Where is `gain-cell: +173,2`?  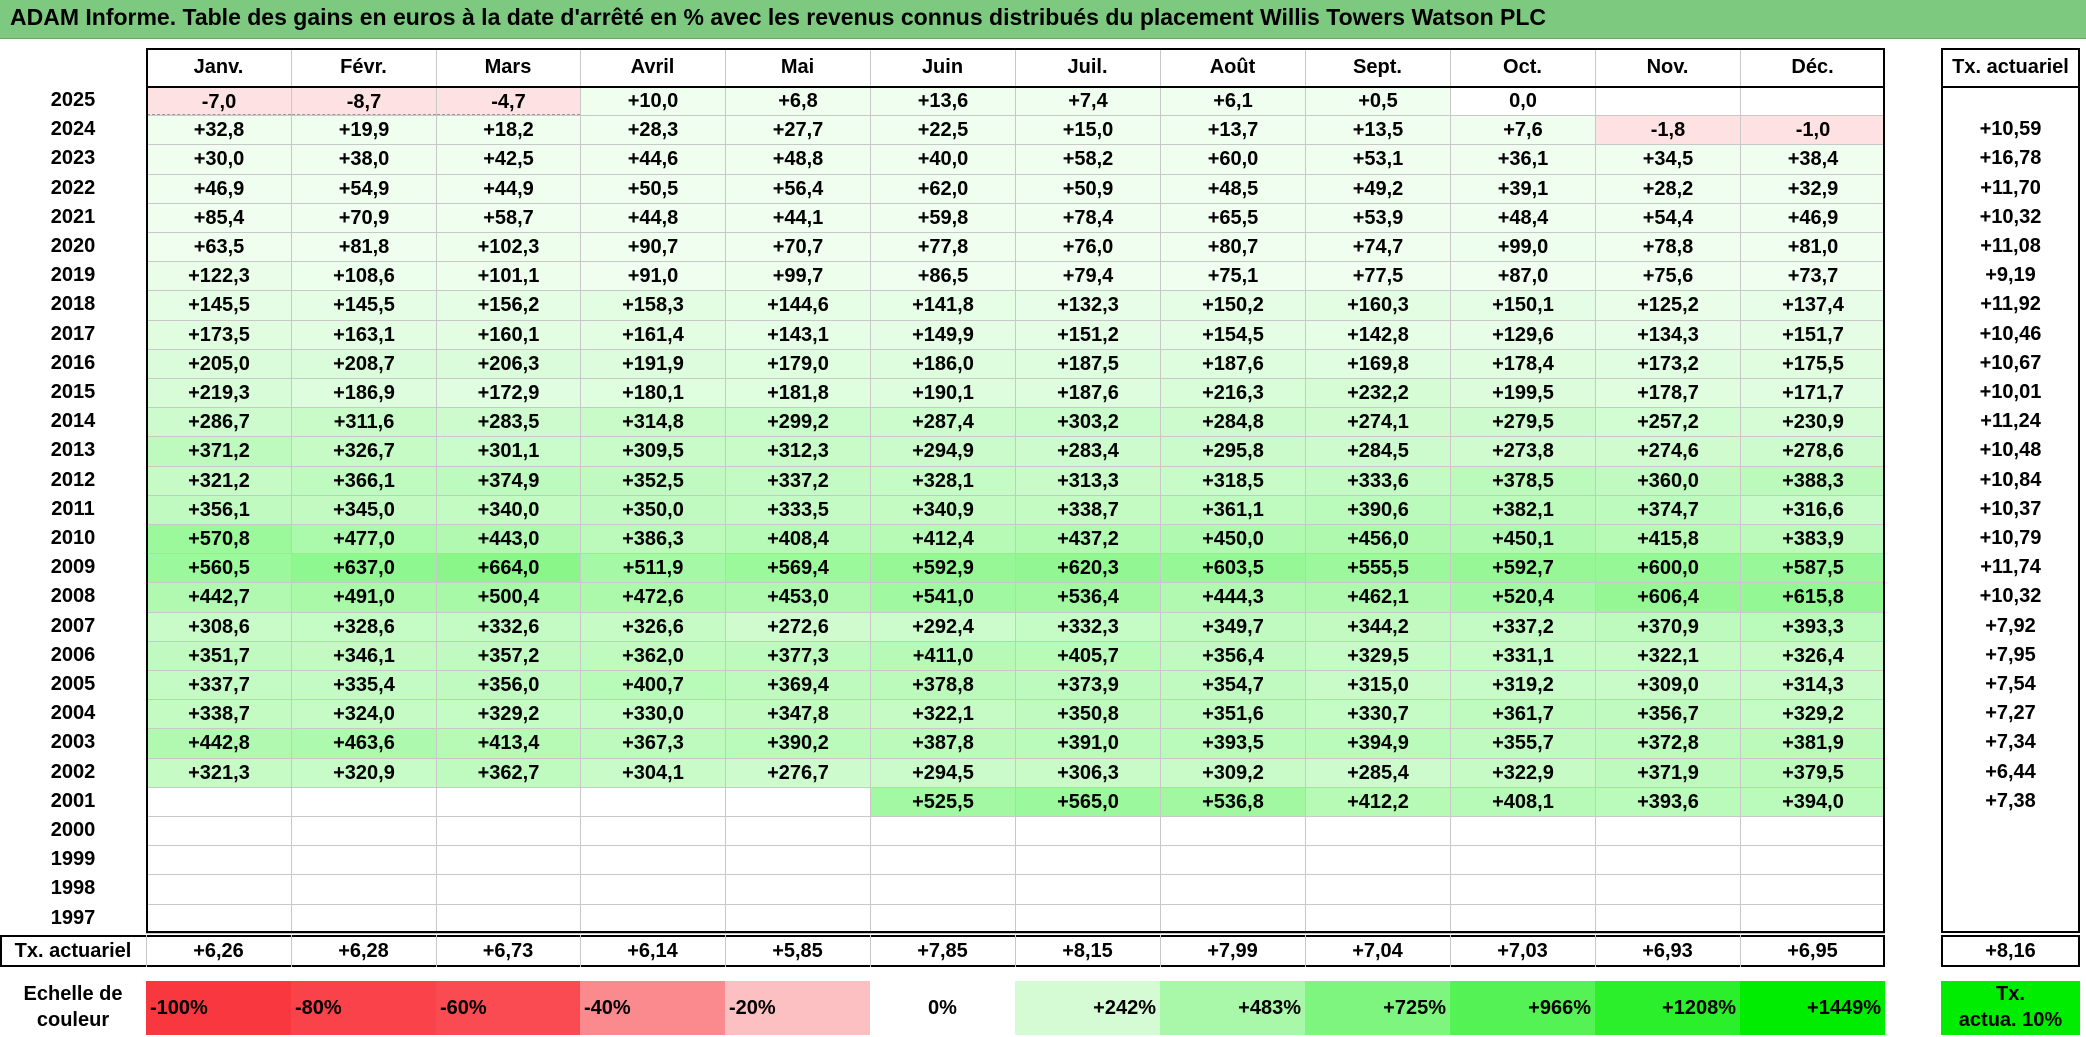
gain-cell: +173,2 is located at coordinates (1668, 363).